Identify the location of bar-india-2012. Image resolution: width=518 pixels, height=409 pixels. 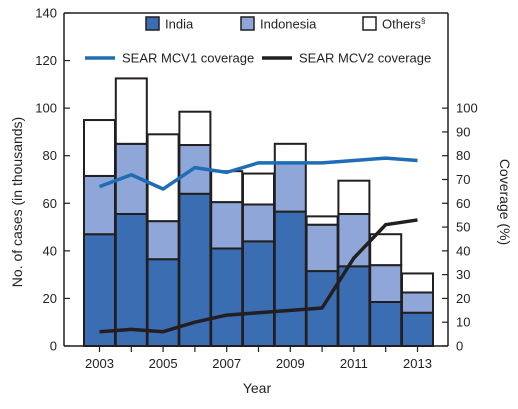
(386, 323).